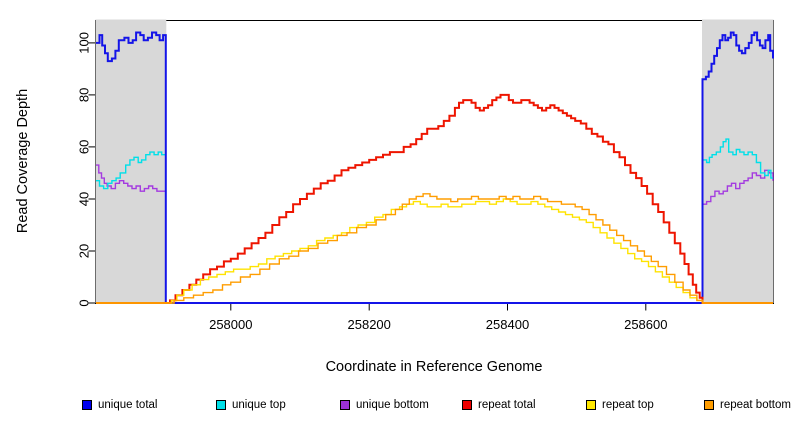 This screenshot has width=792, height=432. I want to click on y-tick-label: 100, so click(84, 43).